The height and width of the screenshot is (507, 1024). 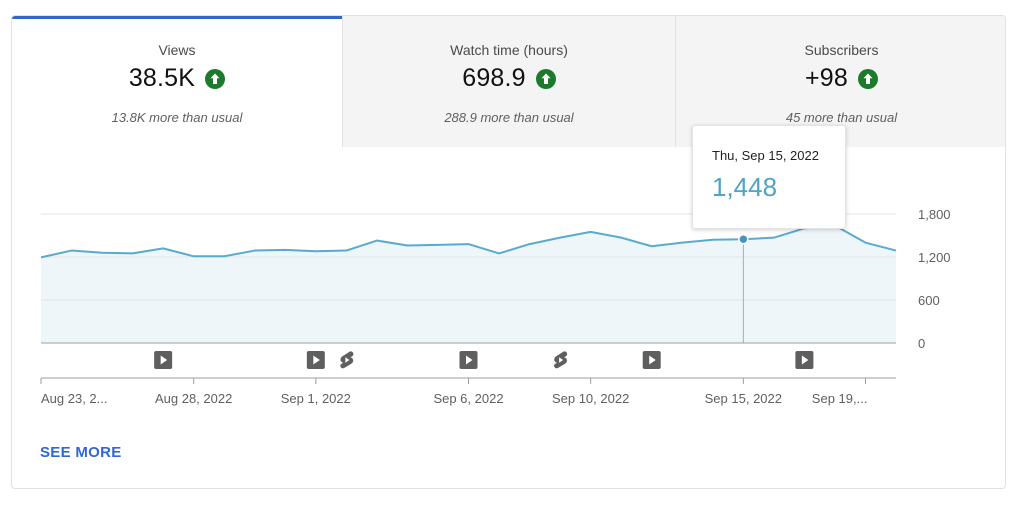 I want to click on metric-name: Views, so click(x=177, y=50).